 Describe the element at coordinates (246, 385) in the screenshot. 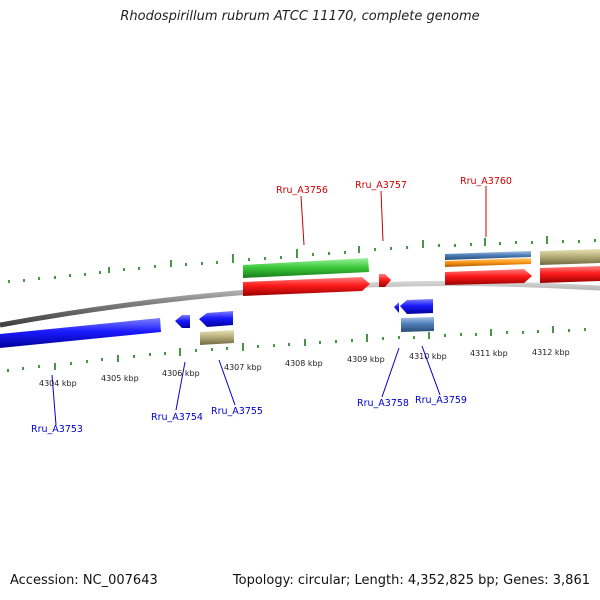

I see `bottom-leader-lines` at that location.